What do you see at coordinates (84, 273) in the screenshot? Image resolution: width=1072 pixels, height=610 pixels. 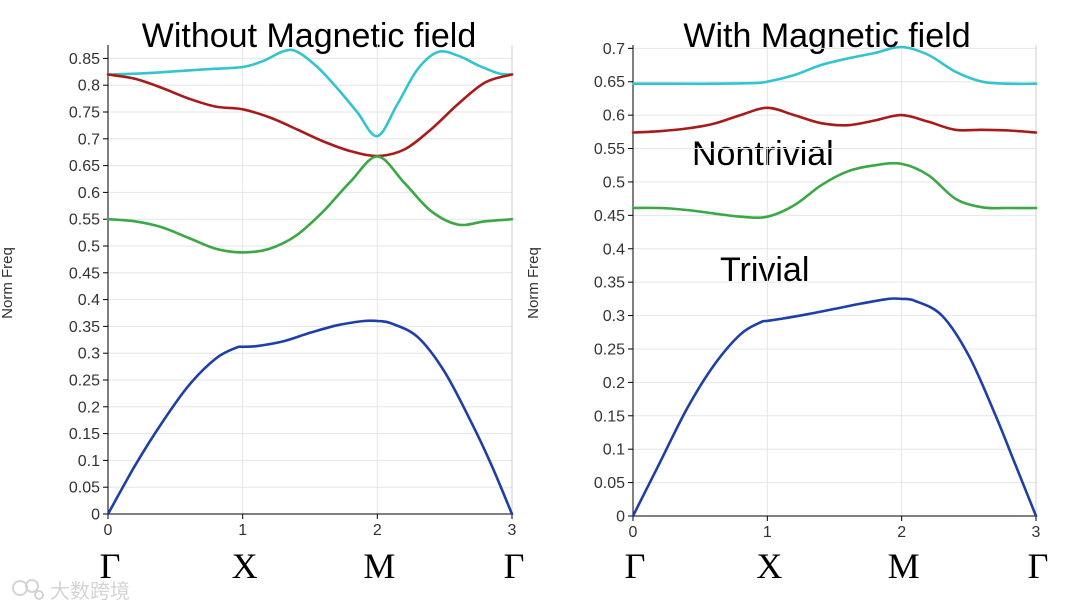 I see `chart-1-y-tick-label: 0.45` at bounding box center [84, 273].